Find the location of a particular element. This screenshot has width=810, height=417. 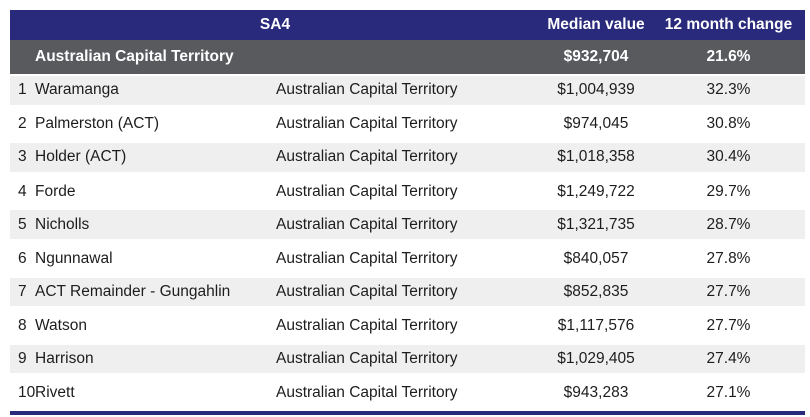

suburb-cell: Ngunnawal is located at coordinates (74, 258).